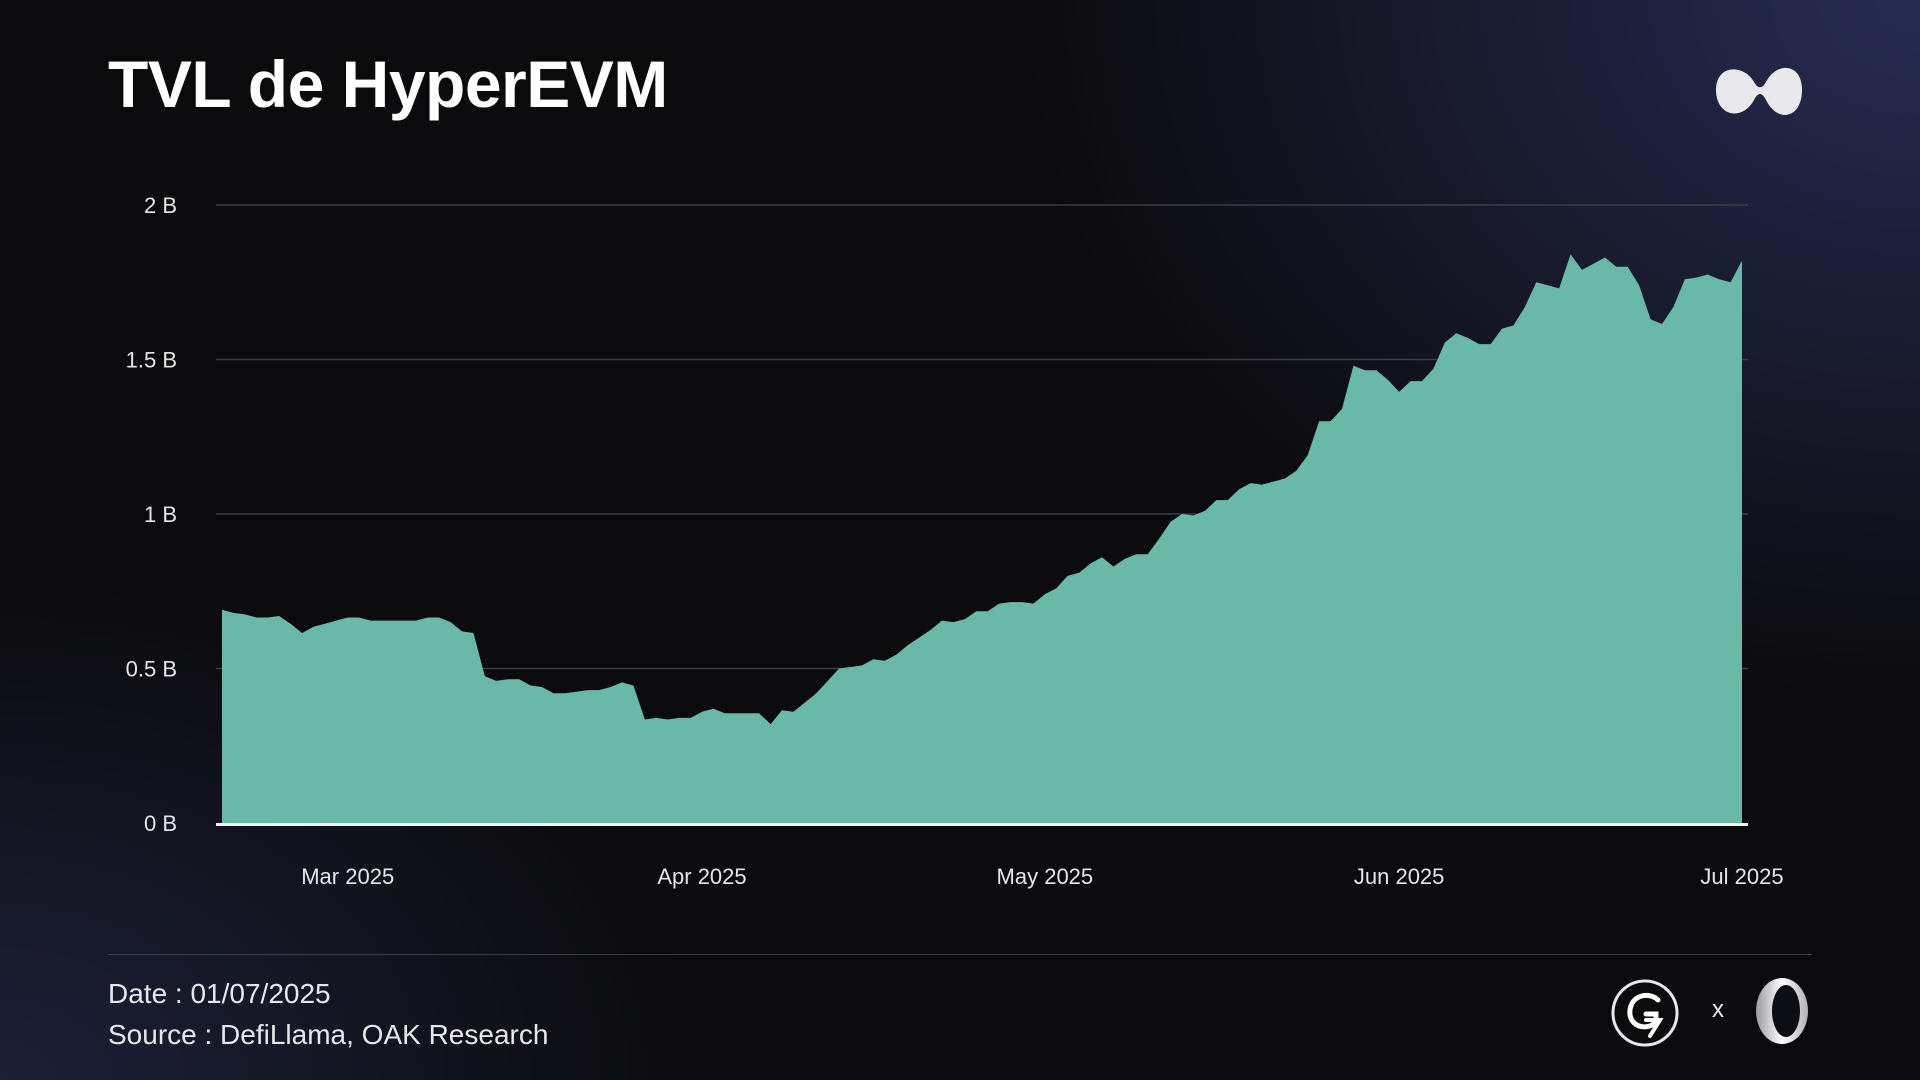 The image size is (1920, 1080). What do you see at coordinates (1045, 876) in the screenshot?
I see `x-tick-label: May 2025` at bounding box center [1045, 876].